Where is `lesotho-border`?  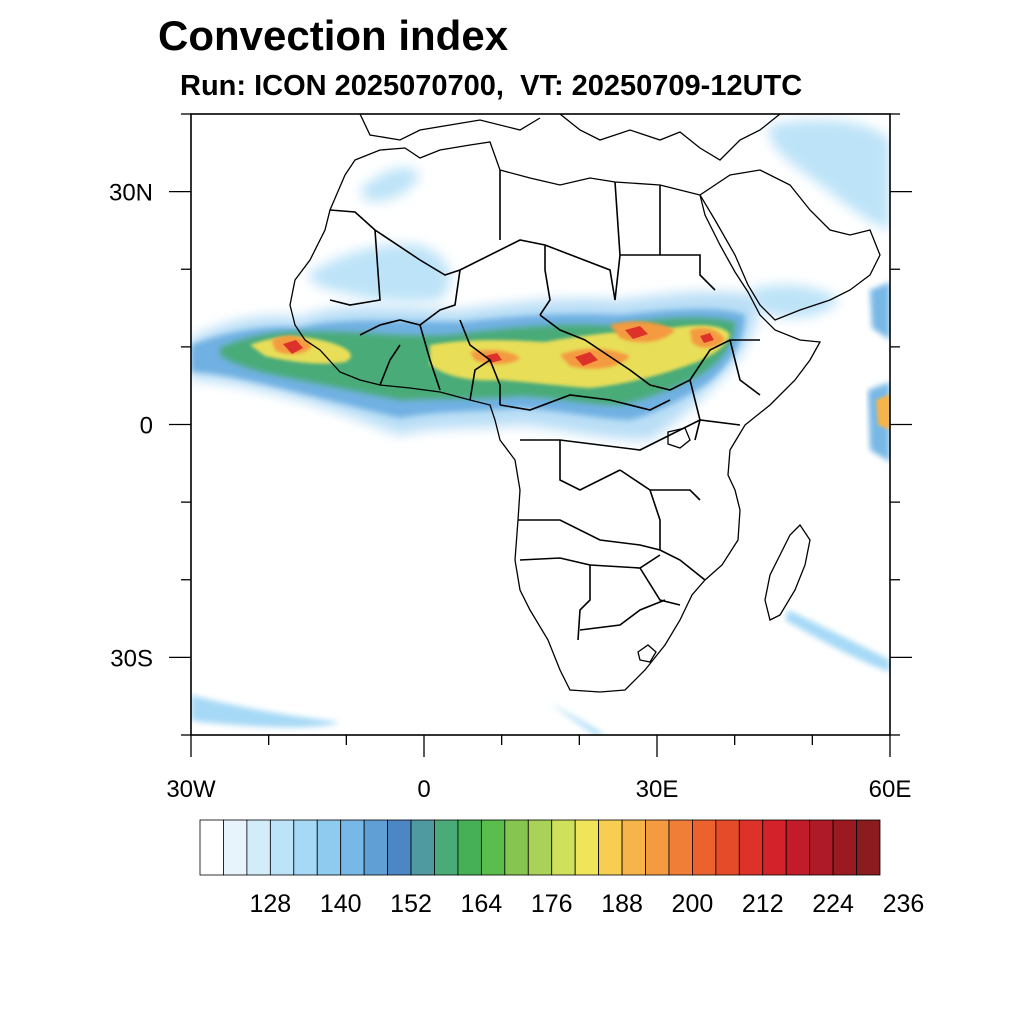 lesotho-border is located at coordinates (647, 653).